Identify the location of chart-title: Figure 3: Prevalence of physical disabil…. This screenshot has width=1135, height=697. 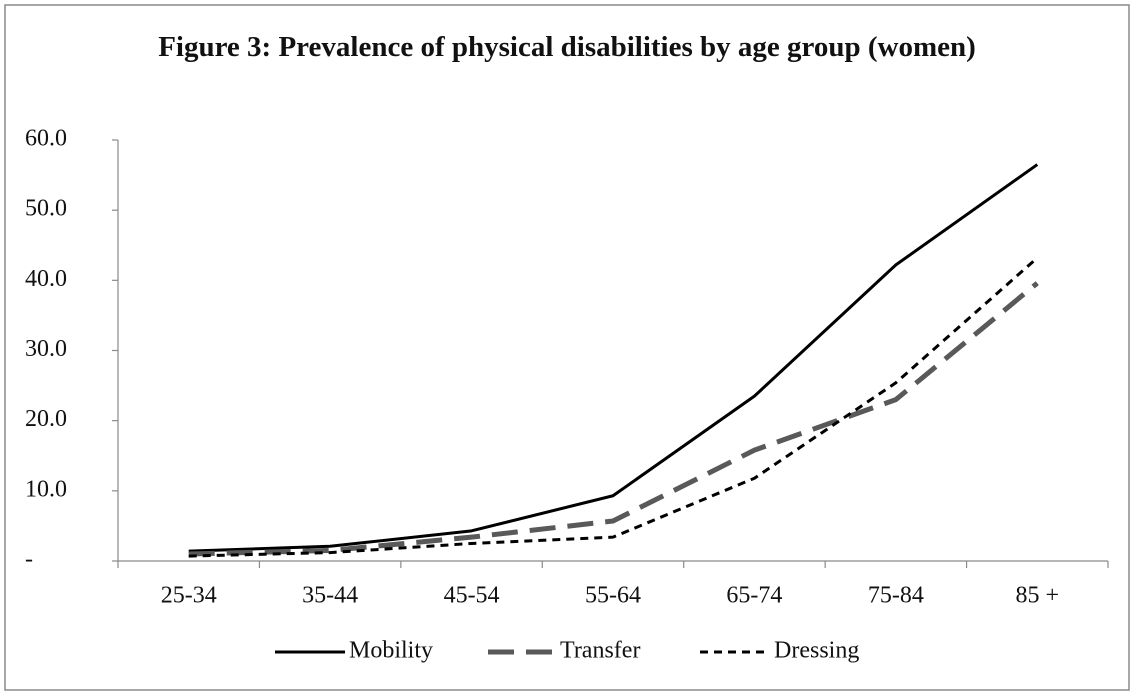
(567, 47).